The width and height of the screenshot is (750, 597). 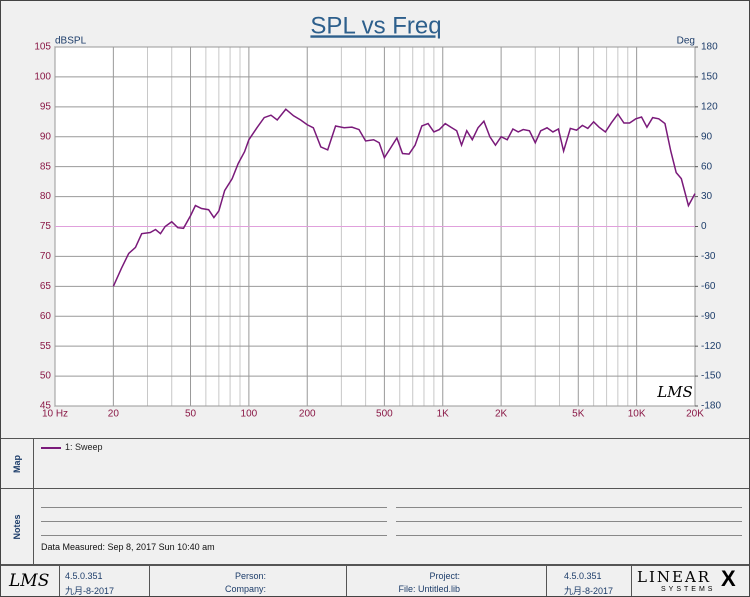 What do you see at coordinates (46, 316) in the screenshot?
I see `y-tick-label: 60` at bounding box center [46, 316].